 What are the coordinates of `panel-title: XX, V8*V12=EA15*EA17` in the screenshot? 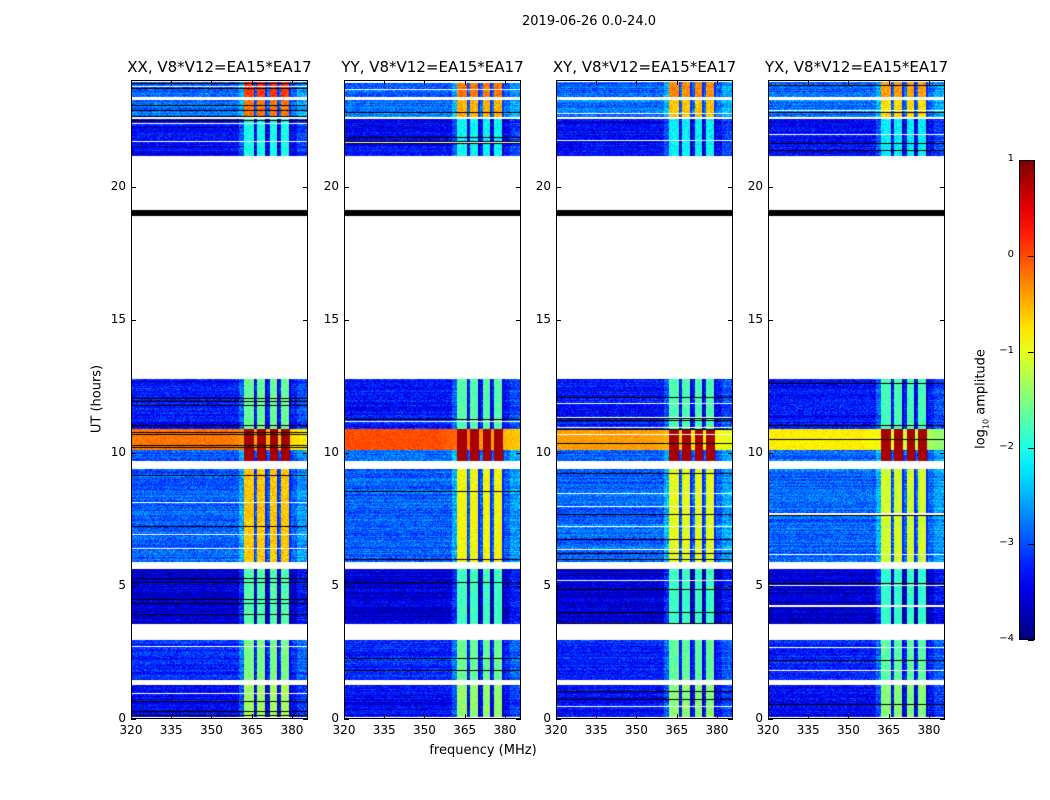 It's located at (219, 67).